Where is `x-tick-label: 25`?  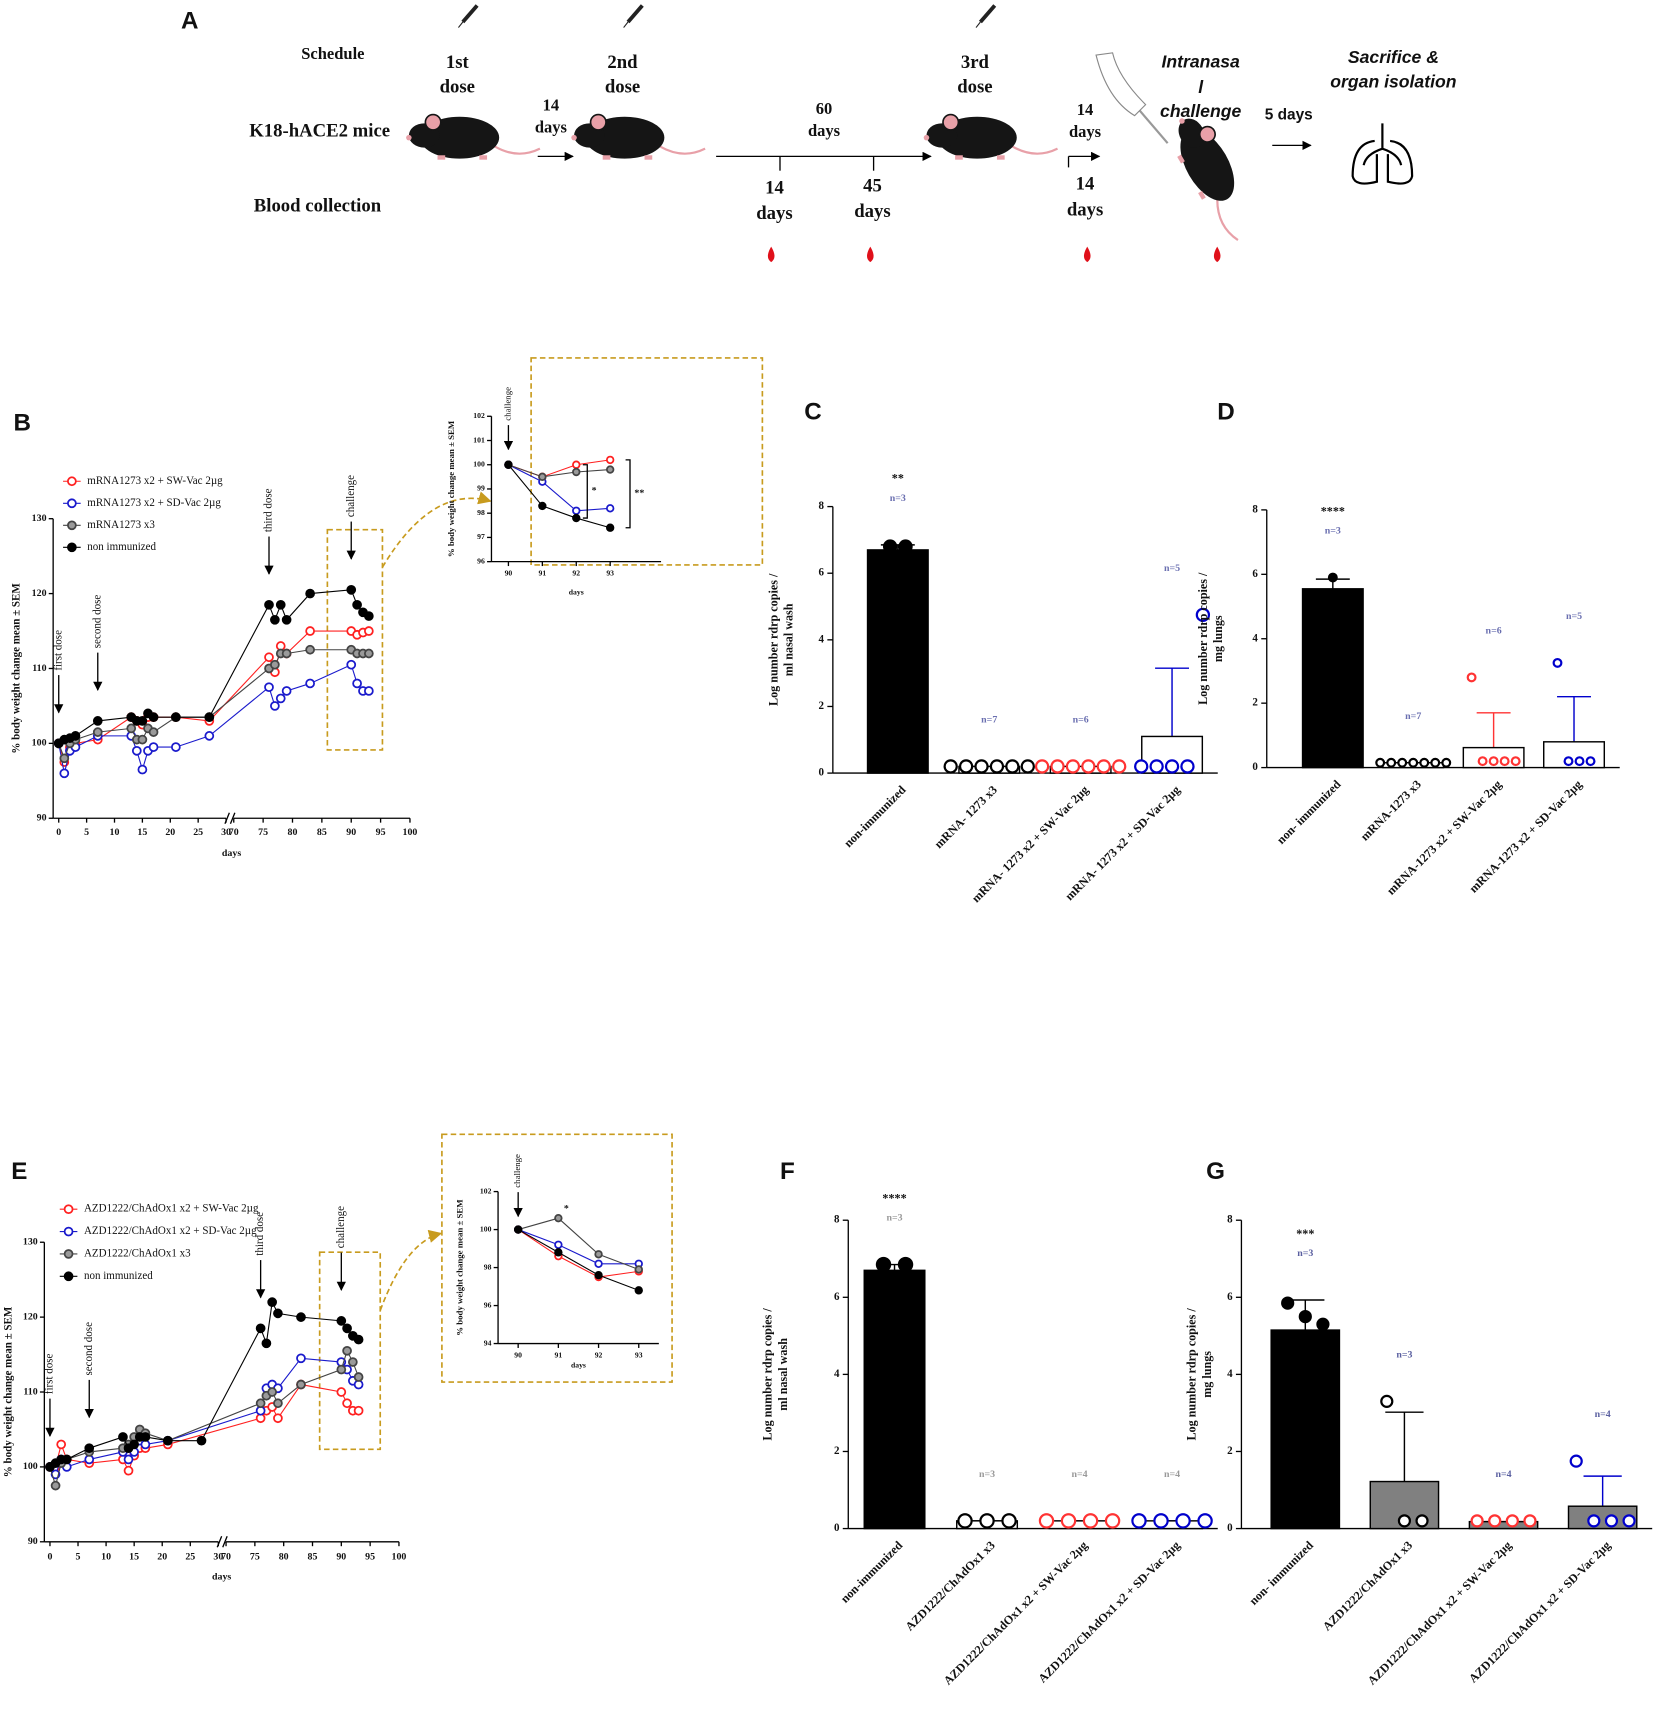 x-tick-label: 25 is located at coordinates (198, 832).